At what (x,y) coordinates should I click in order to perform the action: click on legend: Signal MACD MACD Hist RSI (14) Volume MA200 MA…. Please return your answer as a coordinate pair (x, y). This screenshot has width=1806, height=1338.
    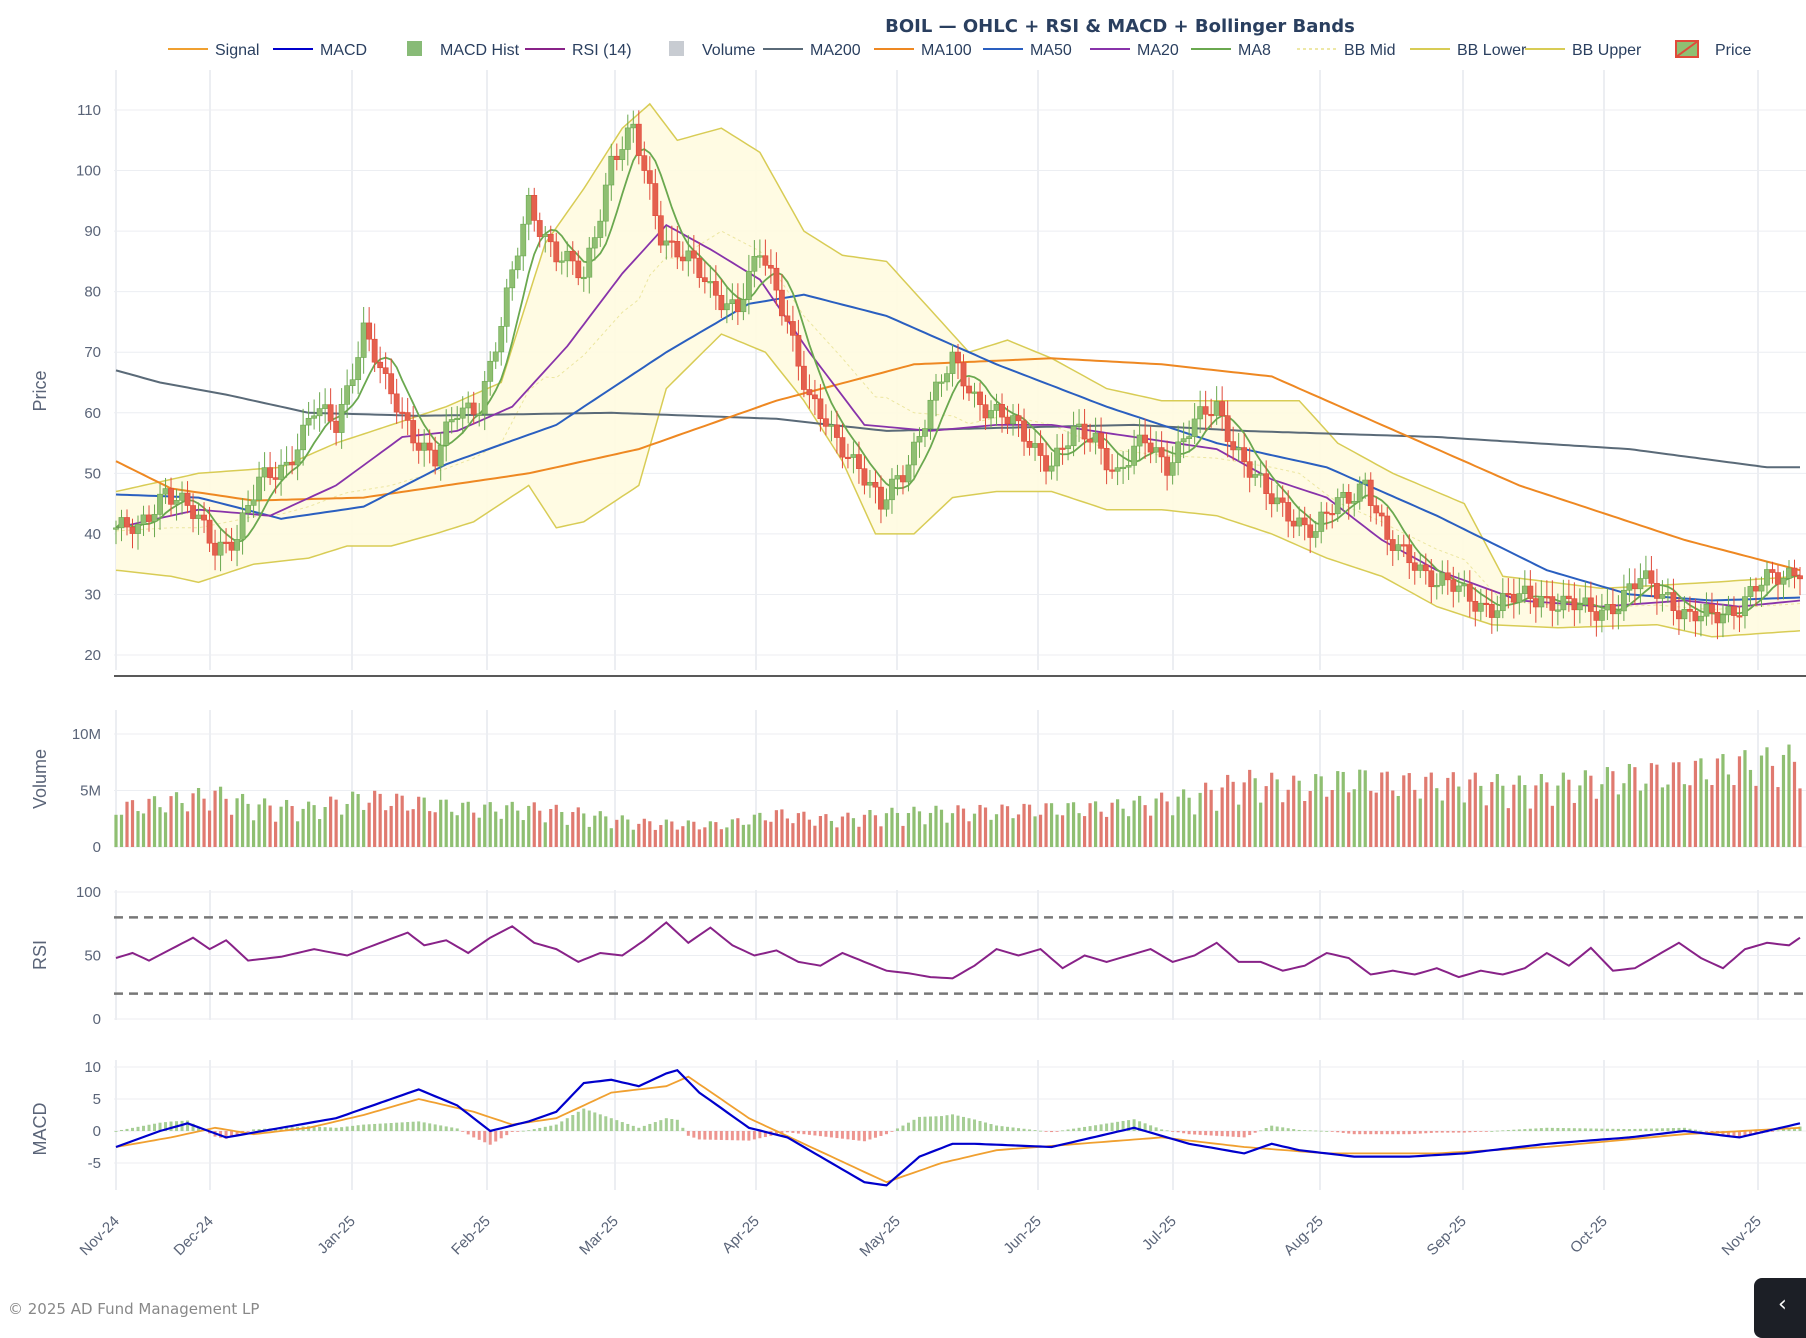
    Looking at the image, I should click on (960, 49).